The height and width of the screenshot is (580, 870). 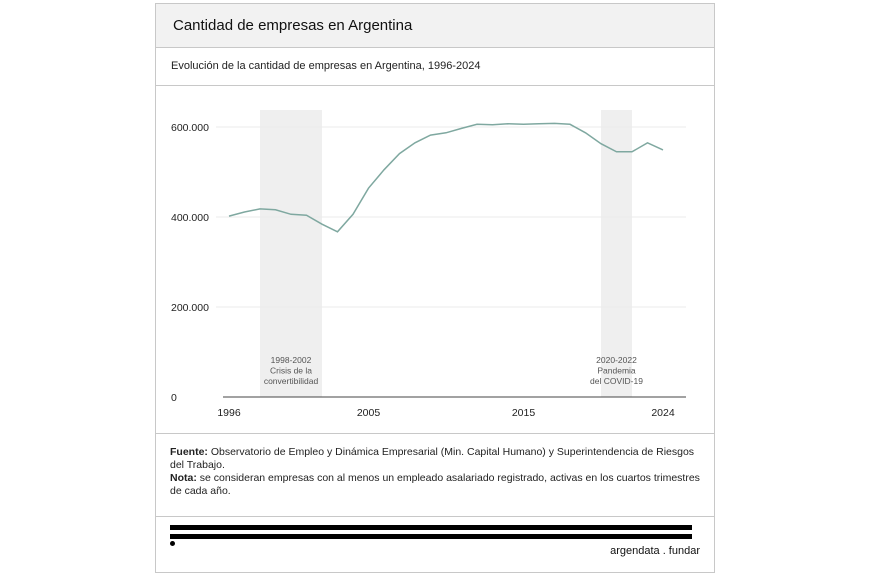 I want to click on band-label: Pandemia, so click(x=616, y=371).